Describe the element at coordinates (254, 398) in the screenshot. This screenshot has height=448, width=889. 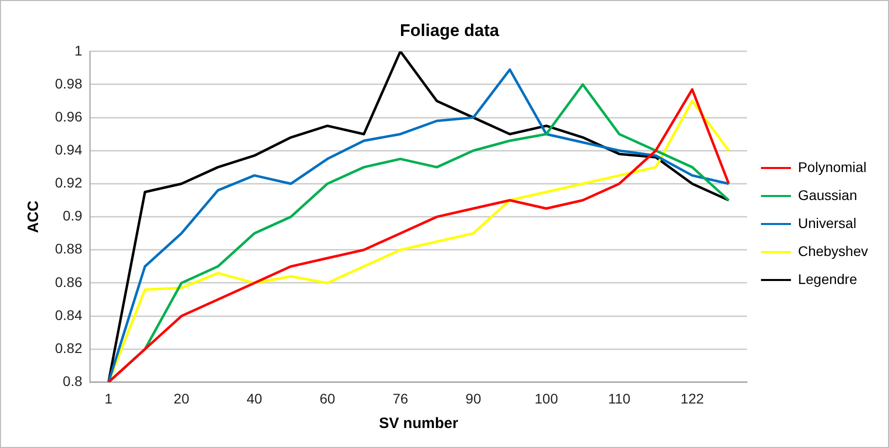
I see `x-tick-label: 40` at that location.